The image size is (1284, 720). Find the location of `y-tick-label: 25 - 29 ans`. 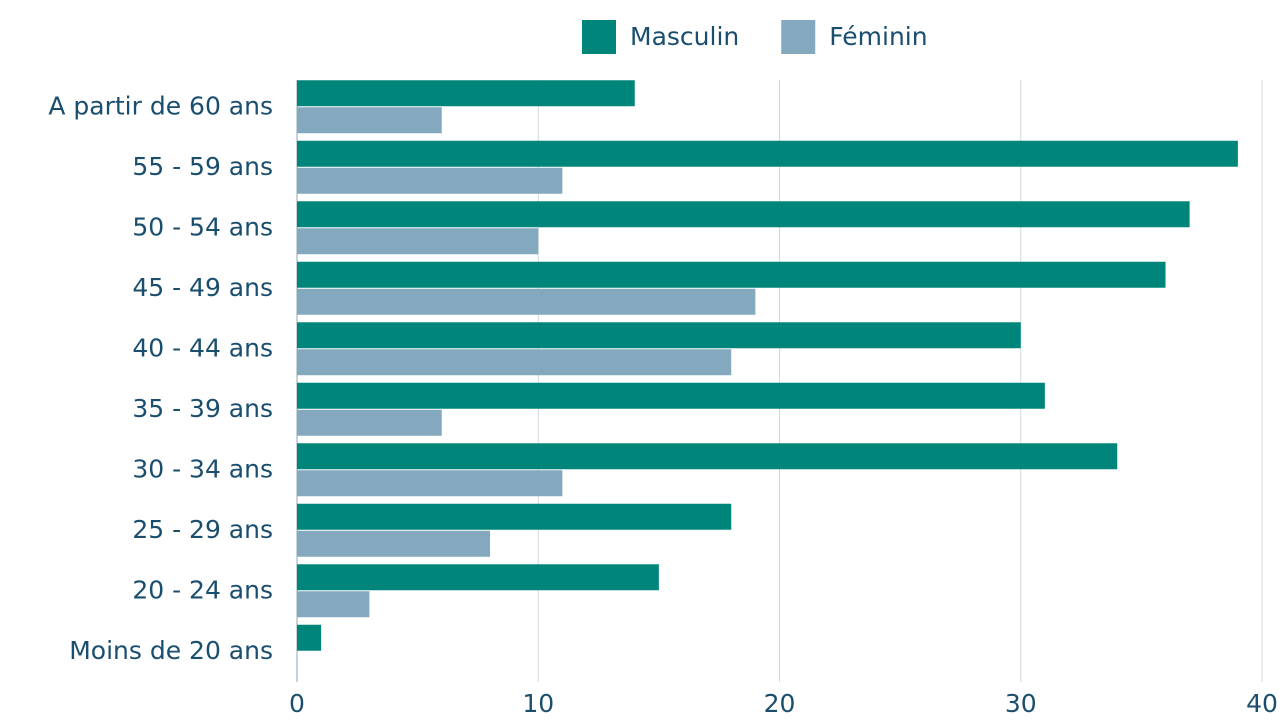

y-tick-label: 25 - 29 ans is located at coordinates (202, 529).